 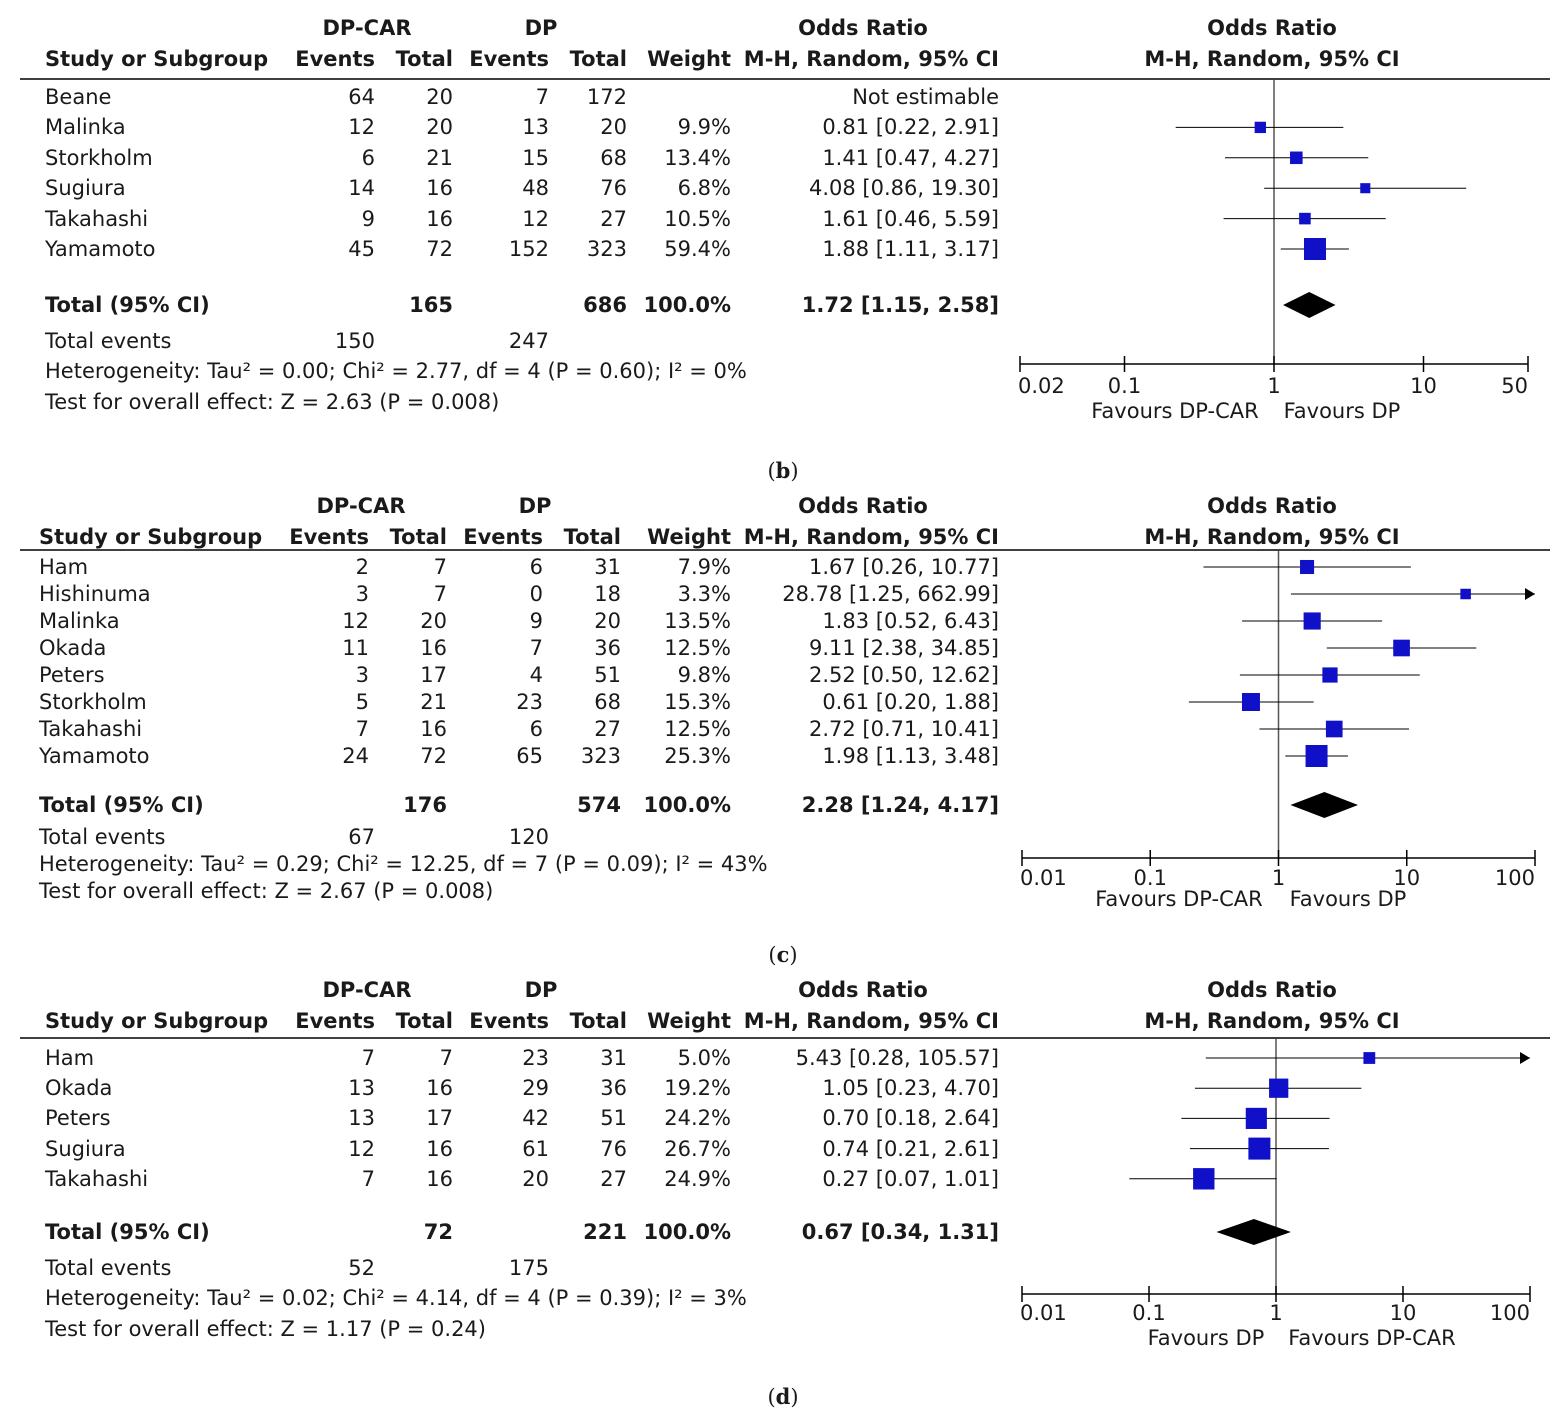 What do you see at coordinates (1175, 411) in the screenshot?
I see `favours-left: Favours DP-CAR` at bounding box center [1175, 411].